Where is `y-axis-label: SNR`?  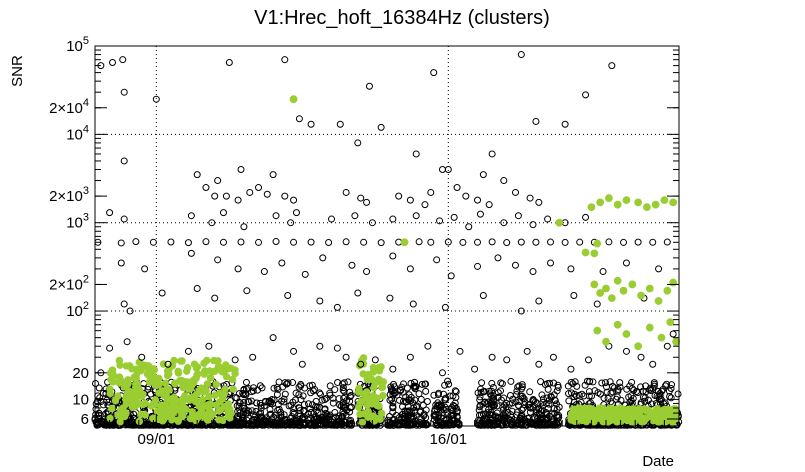 y-axis-label: SNR is located at coordinates (17, 71).